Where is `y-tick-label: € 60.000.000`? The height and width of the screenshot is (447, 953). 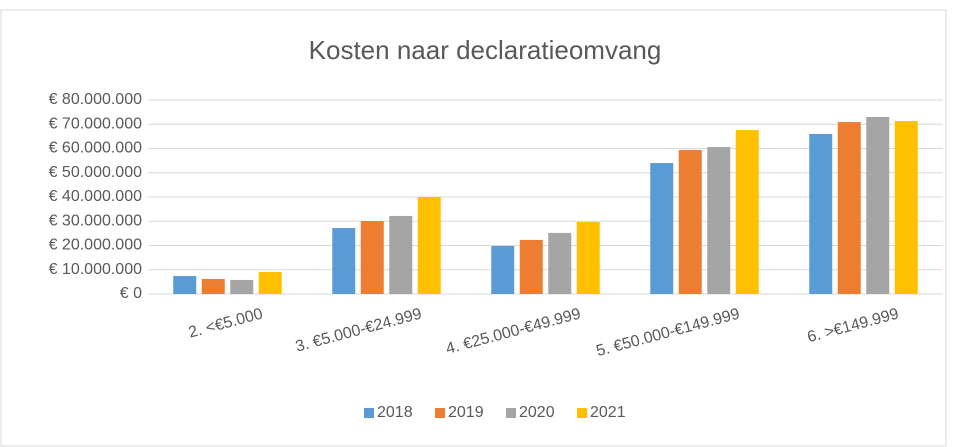
y-tick-label: € 60.000.000 is located at coordinates (96, 148).